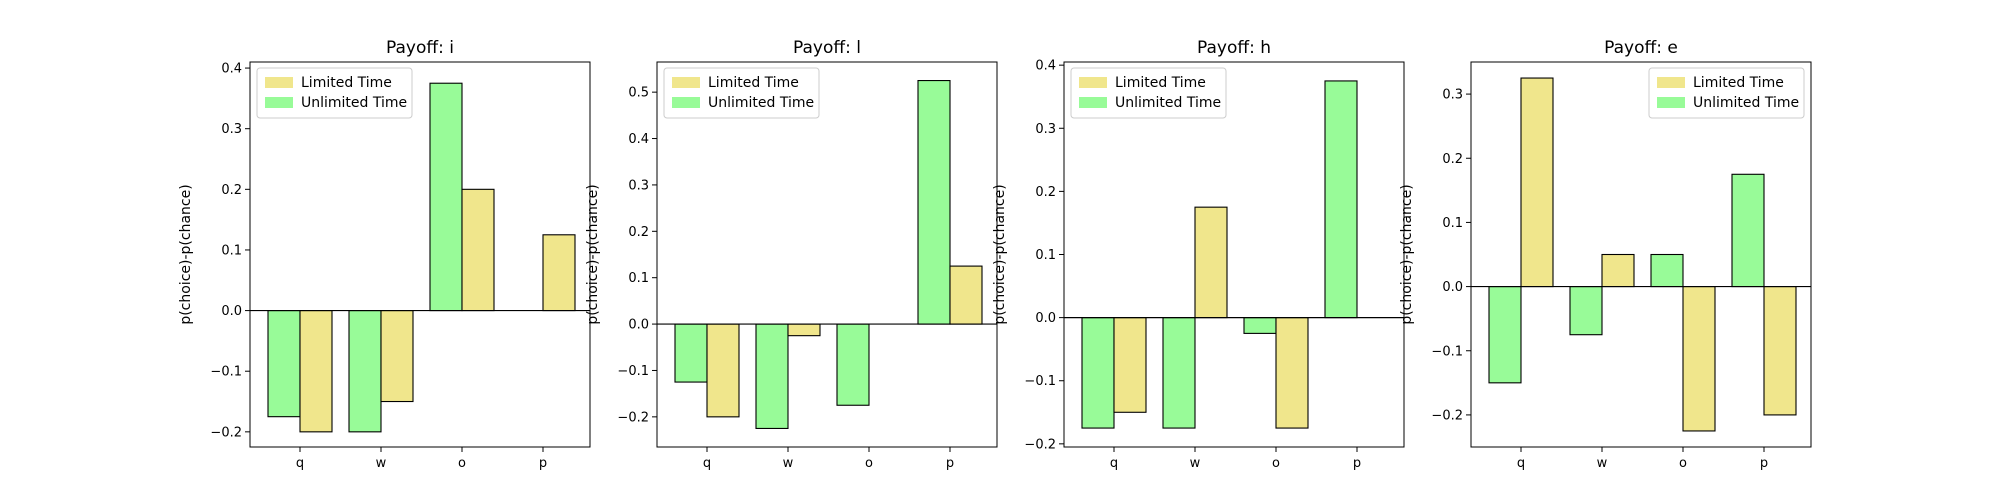 The width and height of the screenshot is (2000, 500). I want to click on chart-title: Payoff: h, so click(1234, 48).